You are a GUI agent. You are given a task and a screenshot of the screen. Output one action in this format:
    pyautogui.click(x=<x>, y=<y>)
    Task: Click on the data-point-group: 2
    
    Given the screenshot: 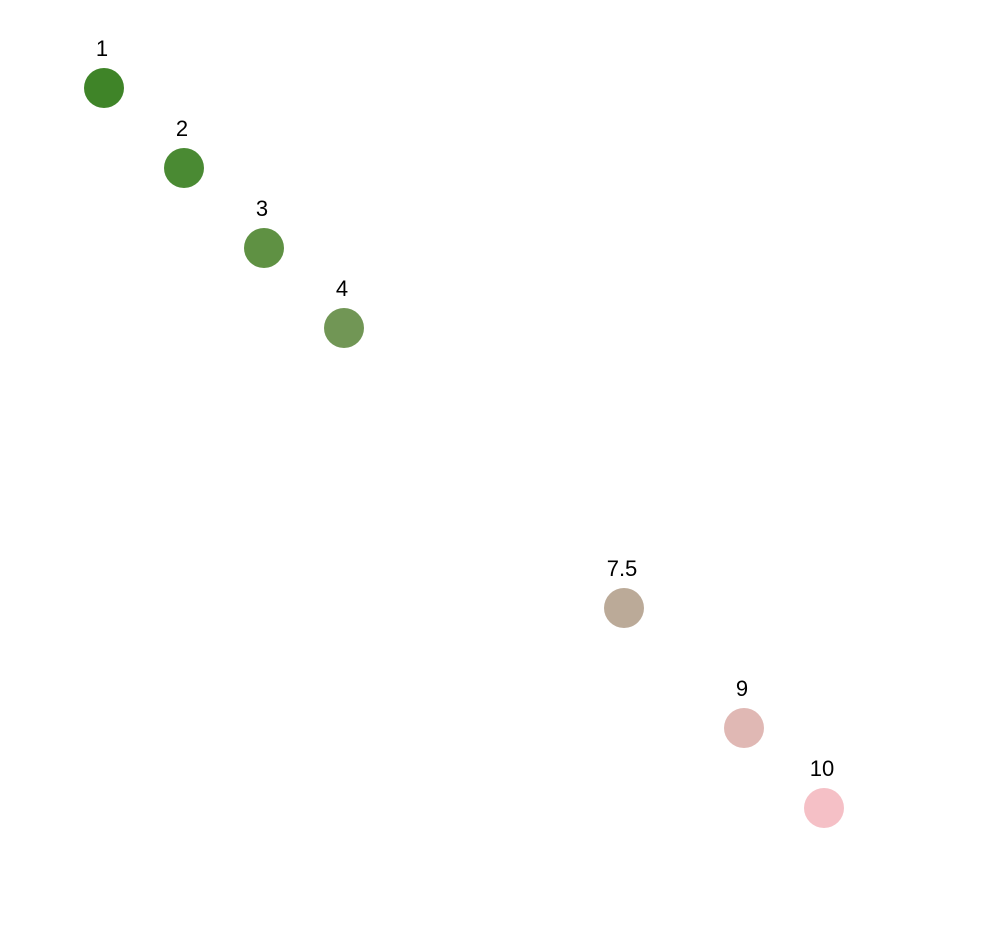 What is the action you would take?
    pyautogui.click(x=184, y=152)
    